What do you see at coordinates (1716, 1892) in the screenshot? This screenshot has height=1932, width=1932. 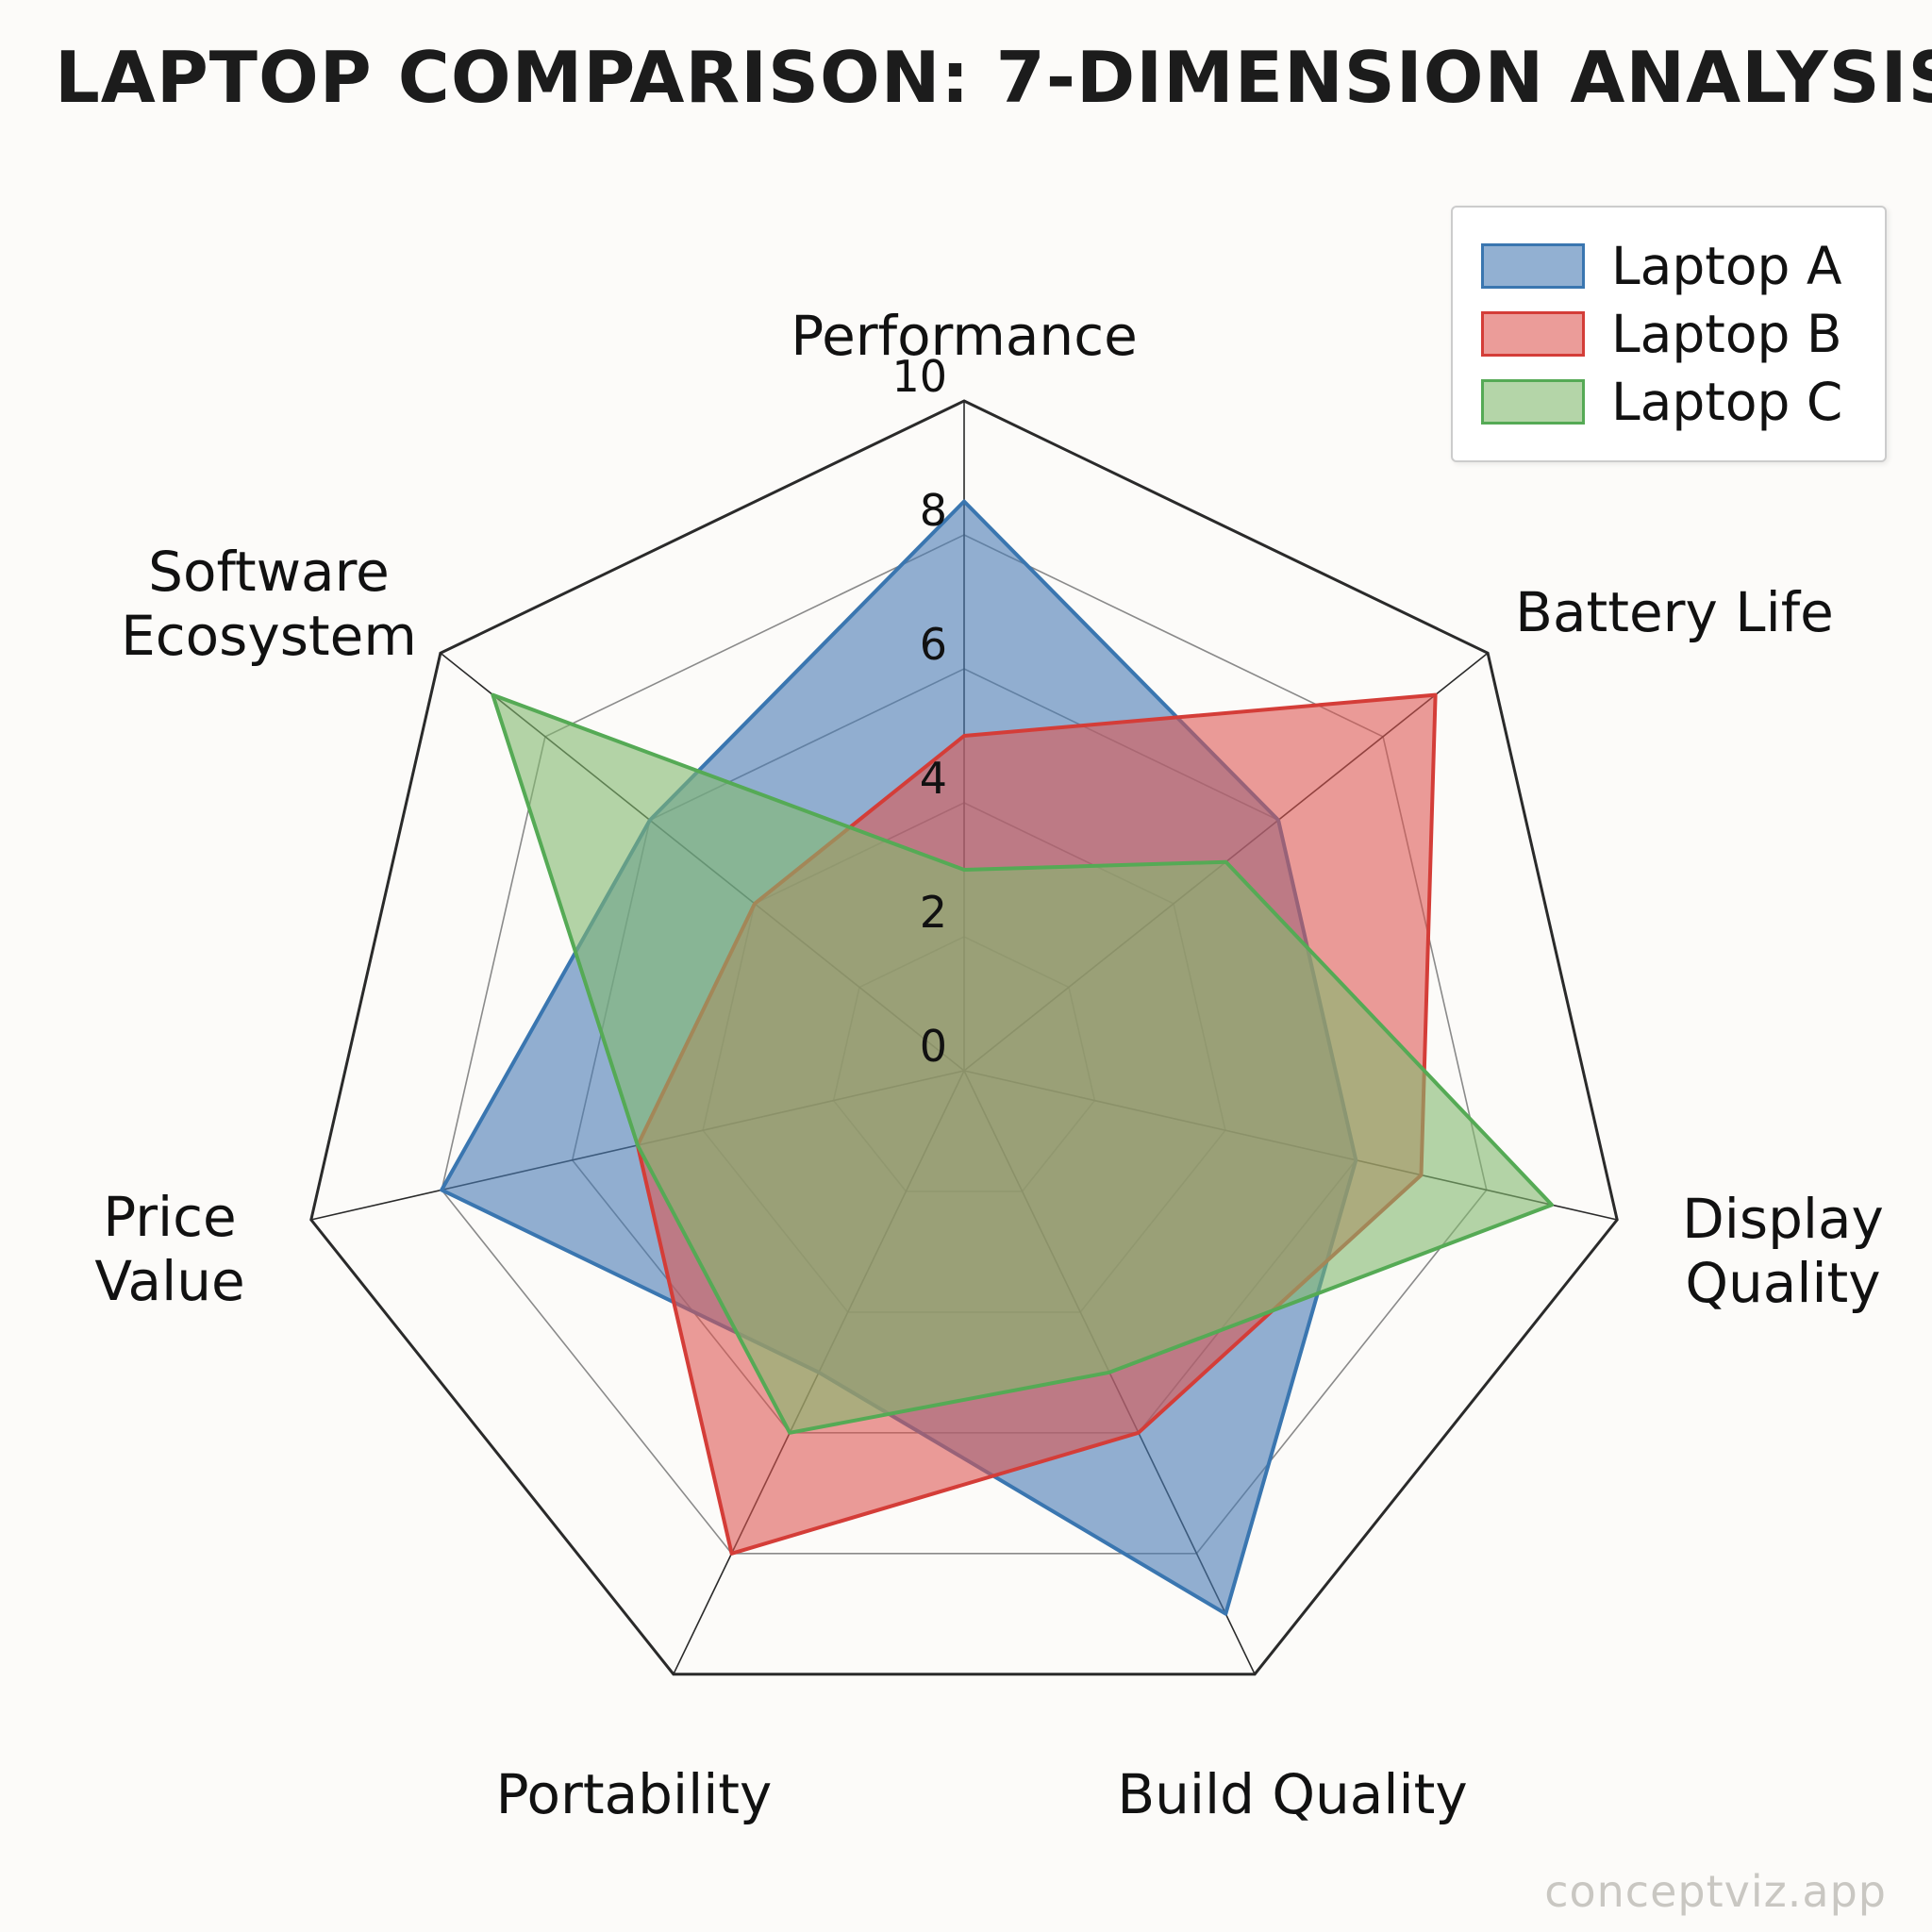 I see `watermark: conceptviz.app` at bounding box center [1716, 1892].